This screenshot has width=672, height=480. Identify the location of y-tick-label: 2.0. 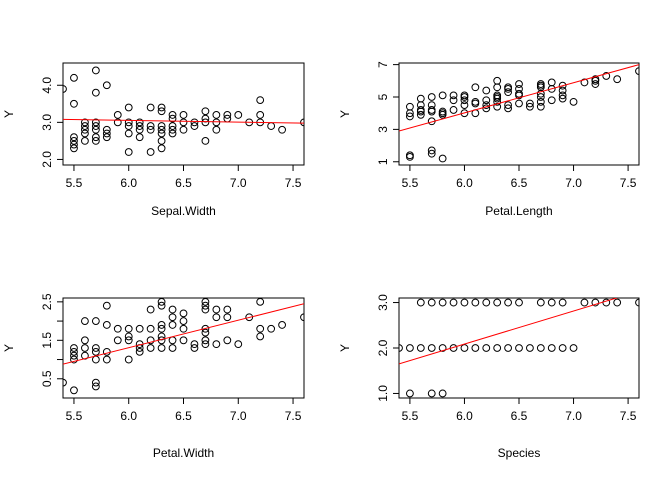
(47, 159).